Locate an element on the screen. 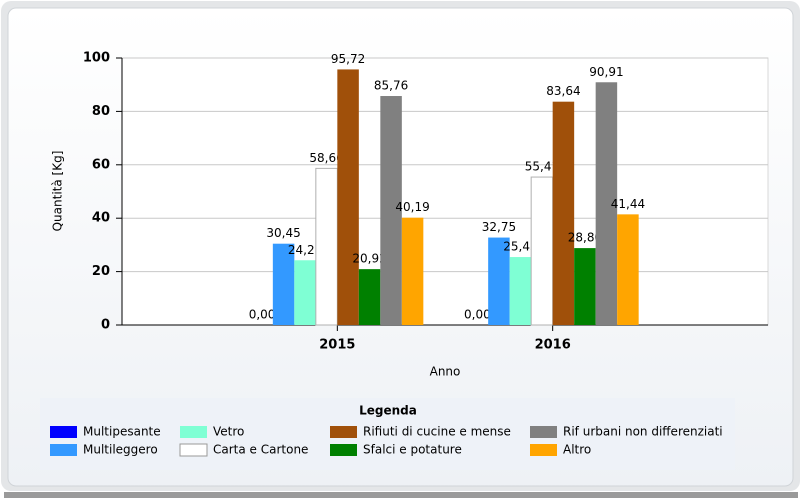 The width and height of the screenshot is (802, 501). legend-label: Altro is located at coordinates (577, 450).